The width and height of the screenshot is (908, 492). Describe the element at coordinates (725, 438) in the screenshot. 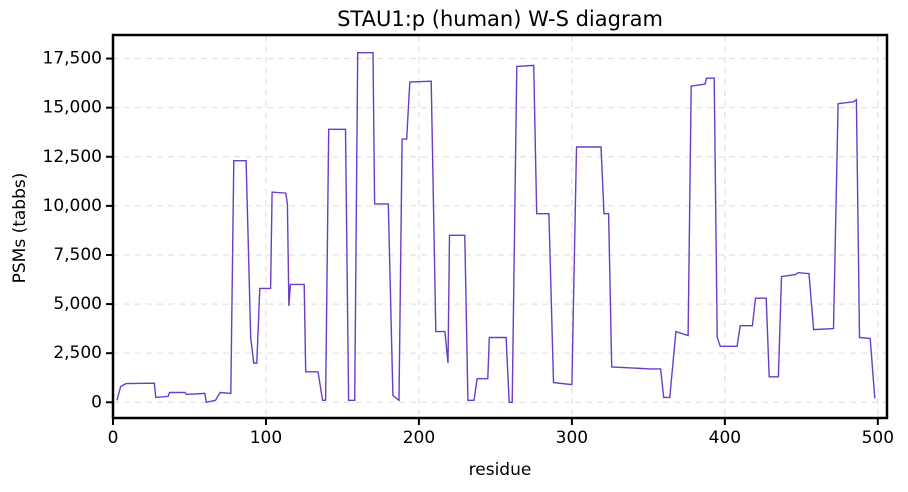

I see `x-tick-label: 400` at that location.